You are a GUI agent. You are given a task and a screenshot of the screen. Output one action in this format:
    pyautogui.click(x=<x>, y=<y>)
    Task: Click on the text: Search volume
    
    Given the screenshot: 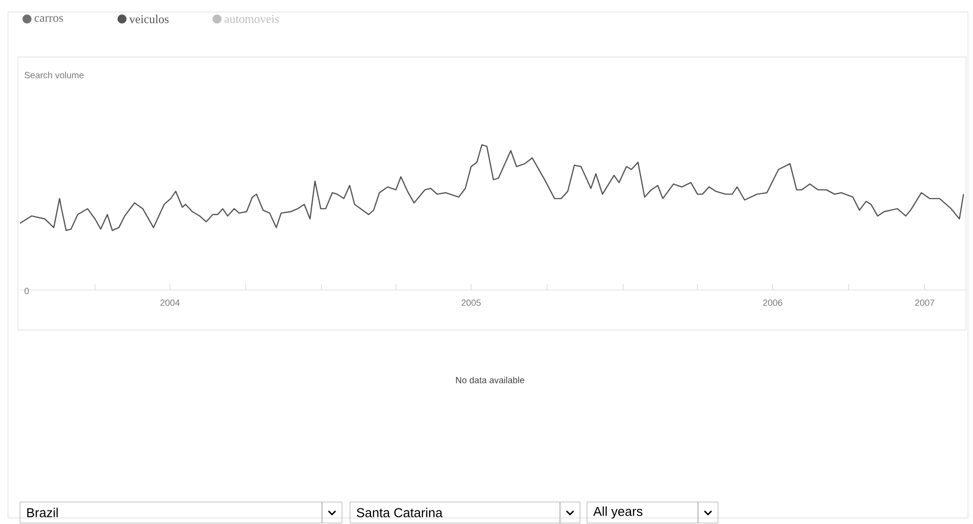 What is the action you would take?
    pyautogui.click(x=54, y=75)
    